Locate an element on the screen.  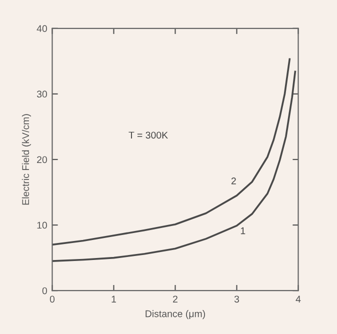
y-axis-title: Electric Field (kV/cm) is located at coordinates (26, 159).